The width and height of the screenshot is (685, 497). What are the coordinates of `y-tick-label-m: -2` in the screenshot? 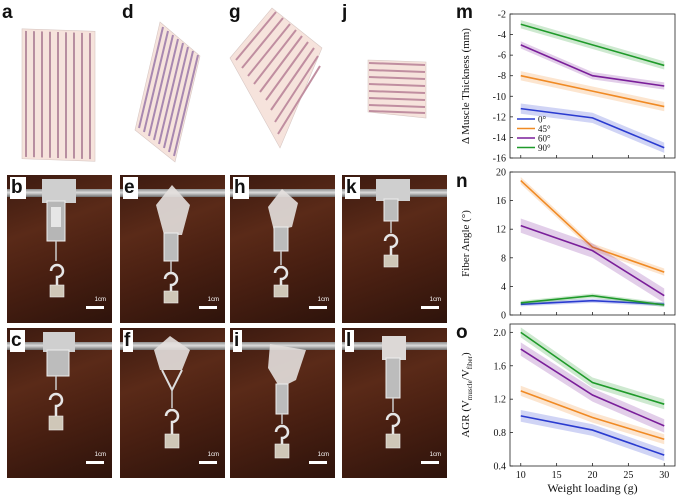 It's located at (502, 15).